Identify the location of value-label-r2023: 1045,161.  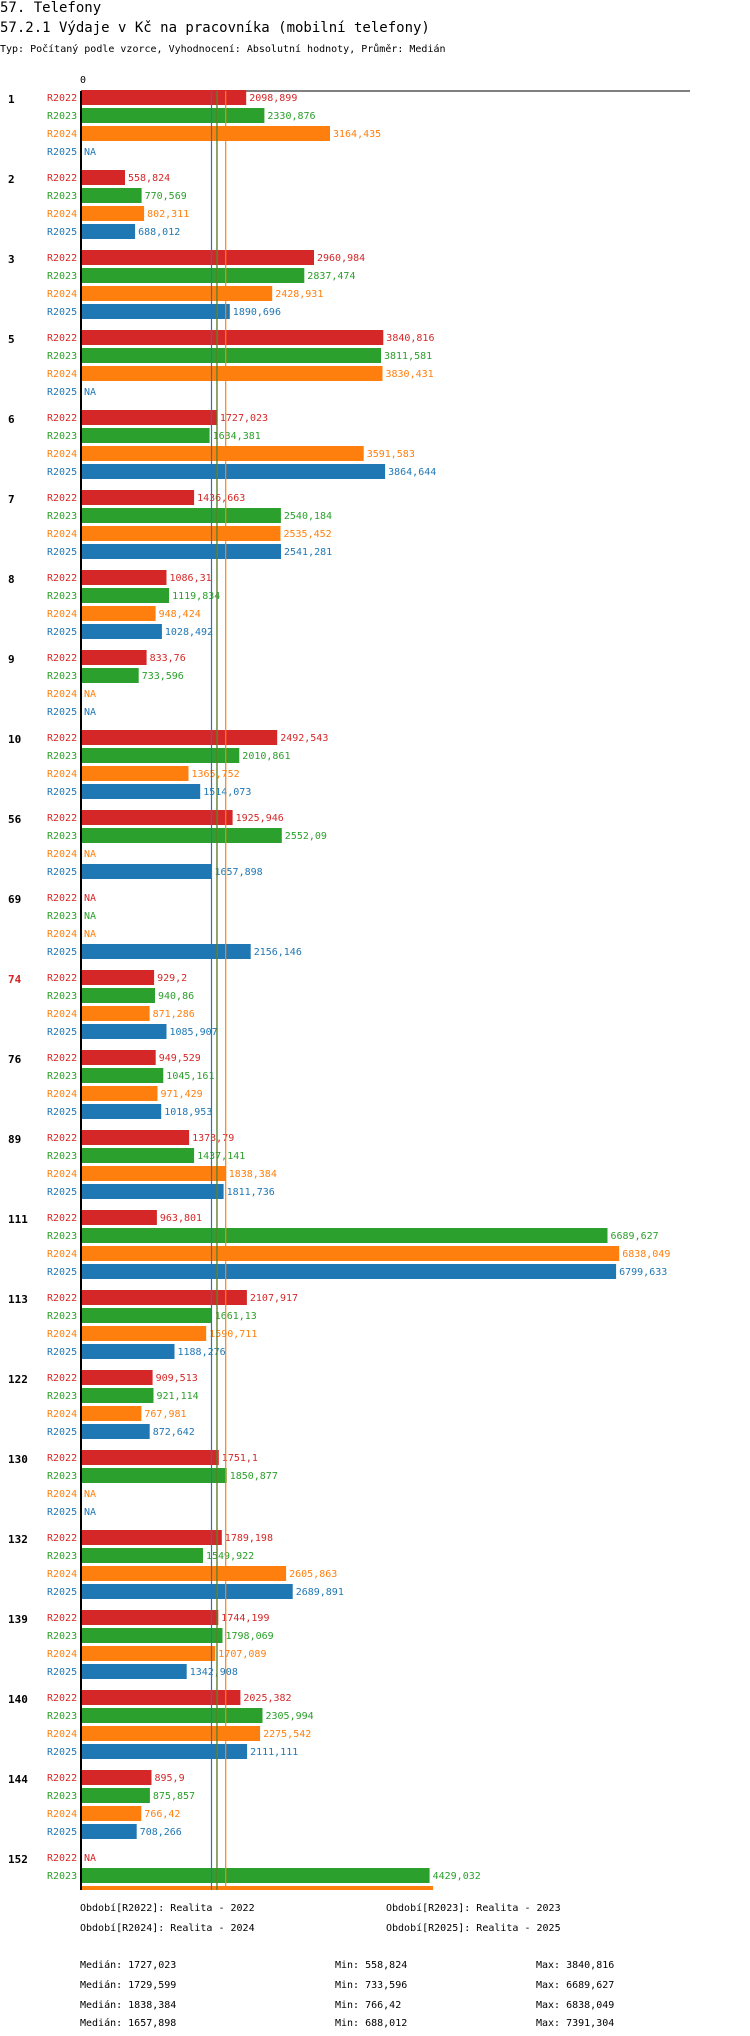
(190, 1076).